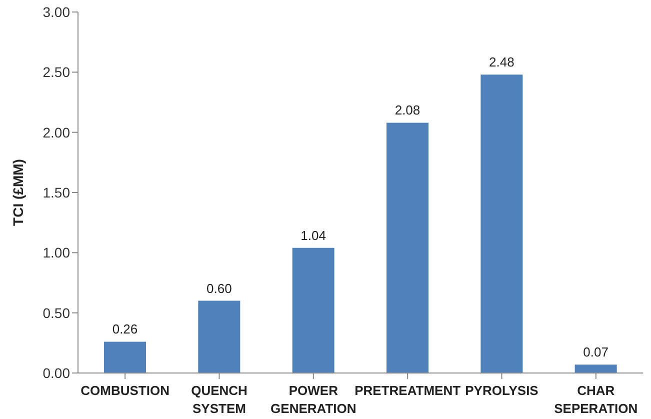 The image size is (651, 419). Describe the element at coordinates (56, 192) in the screenshot. I see `y-tick-label: 1.50` at that location.